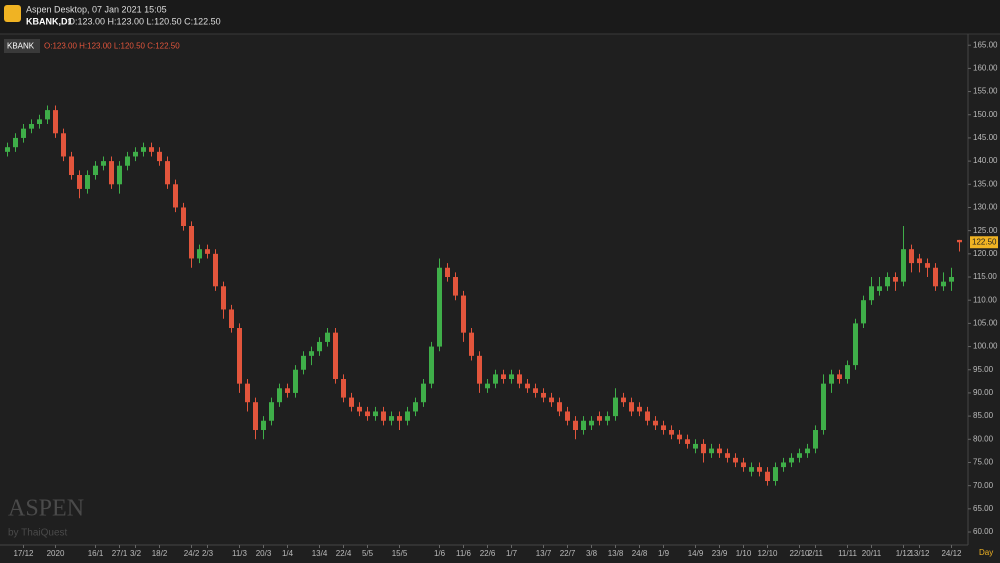  Describe the element at coordinates (983, 438) in the screenshot. I see `y-tick-label: 80.00` at that location.